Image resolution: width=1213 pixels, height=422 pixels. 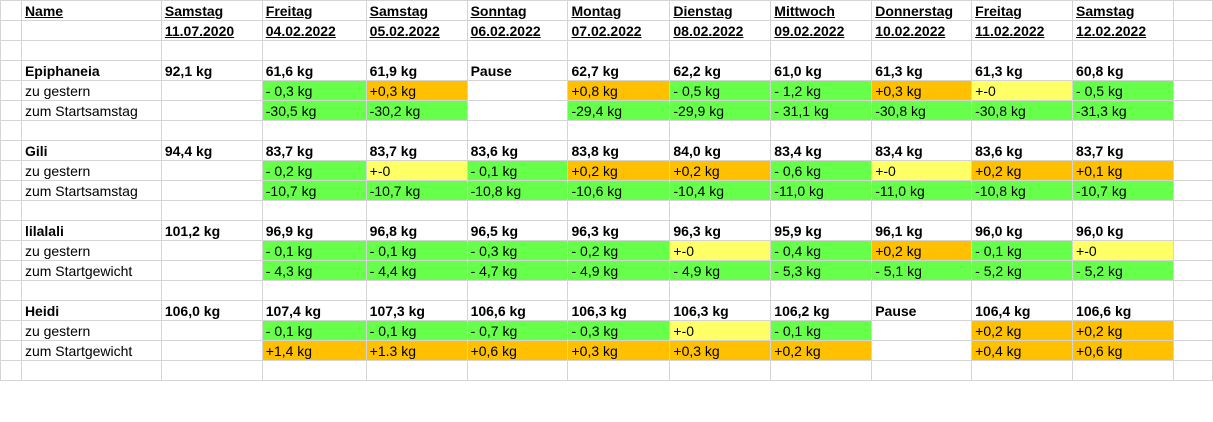 I want to click on weight-cell: 83,4 kg, so click(x=922, y=150).